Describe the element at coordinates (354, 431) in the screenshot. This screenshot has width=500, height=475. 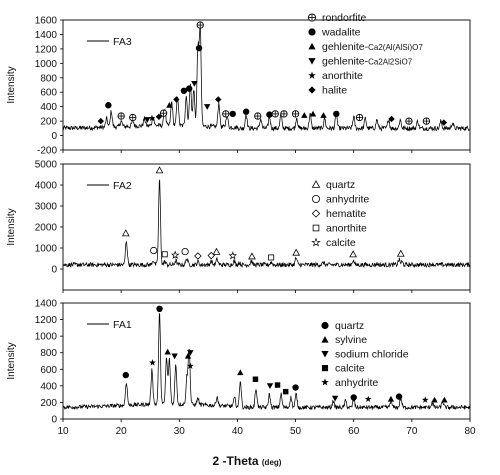
I see `x-tick-label: 60` at that location.